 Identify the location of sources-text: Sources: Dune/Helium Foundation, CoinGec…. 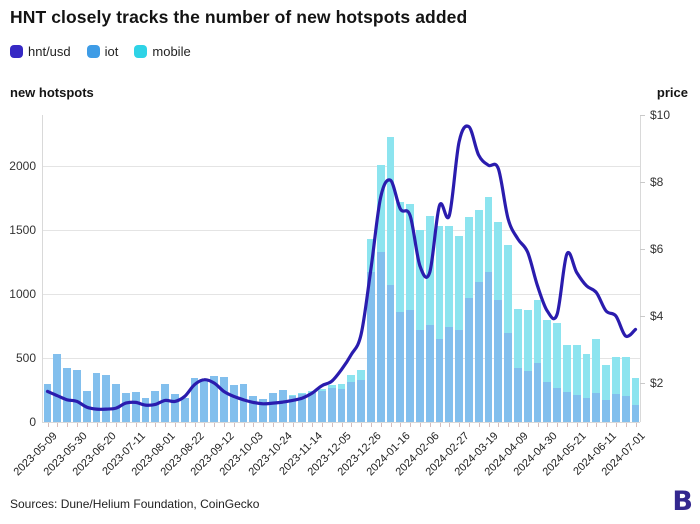
(135, 504).